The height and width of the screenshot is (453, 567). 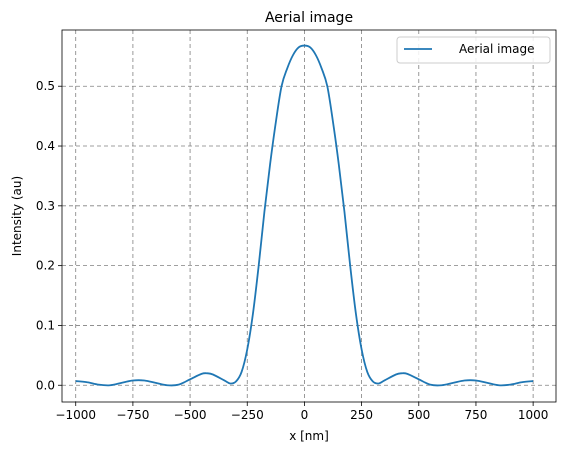 What do you see at coordinates (418, 415) in the screenshot?
I see `x-tick-label: 500` at bounding box center [418, 415].